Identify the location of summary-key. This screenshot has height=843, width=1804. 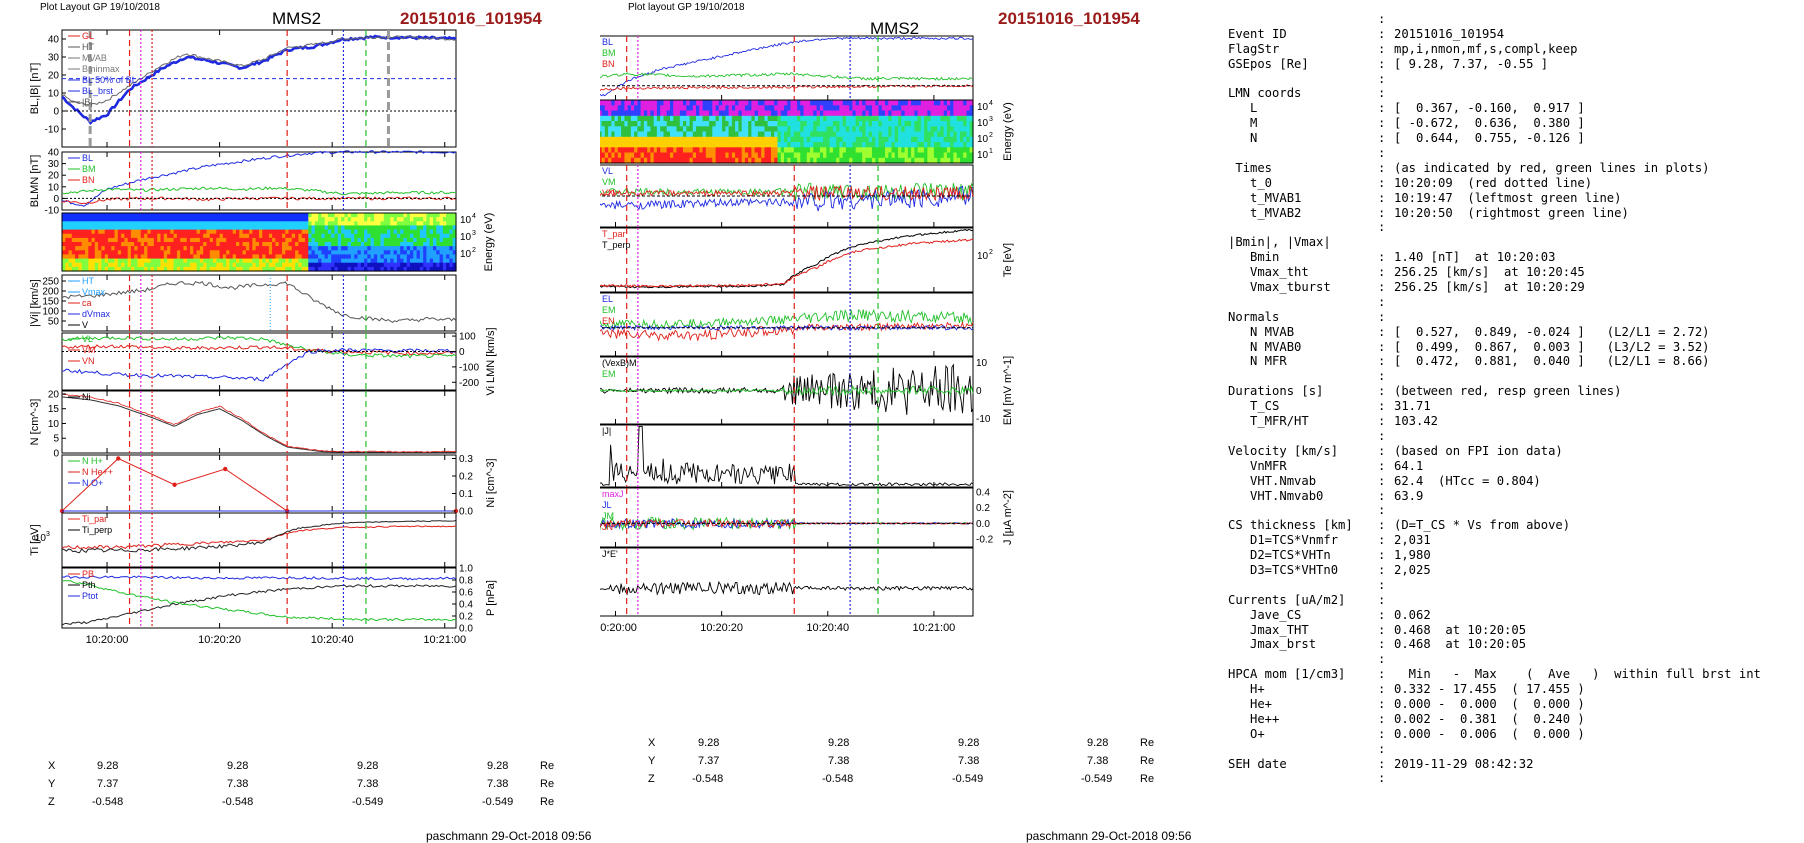
(1303, 19).